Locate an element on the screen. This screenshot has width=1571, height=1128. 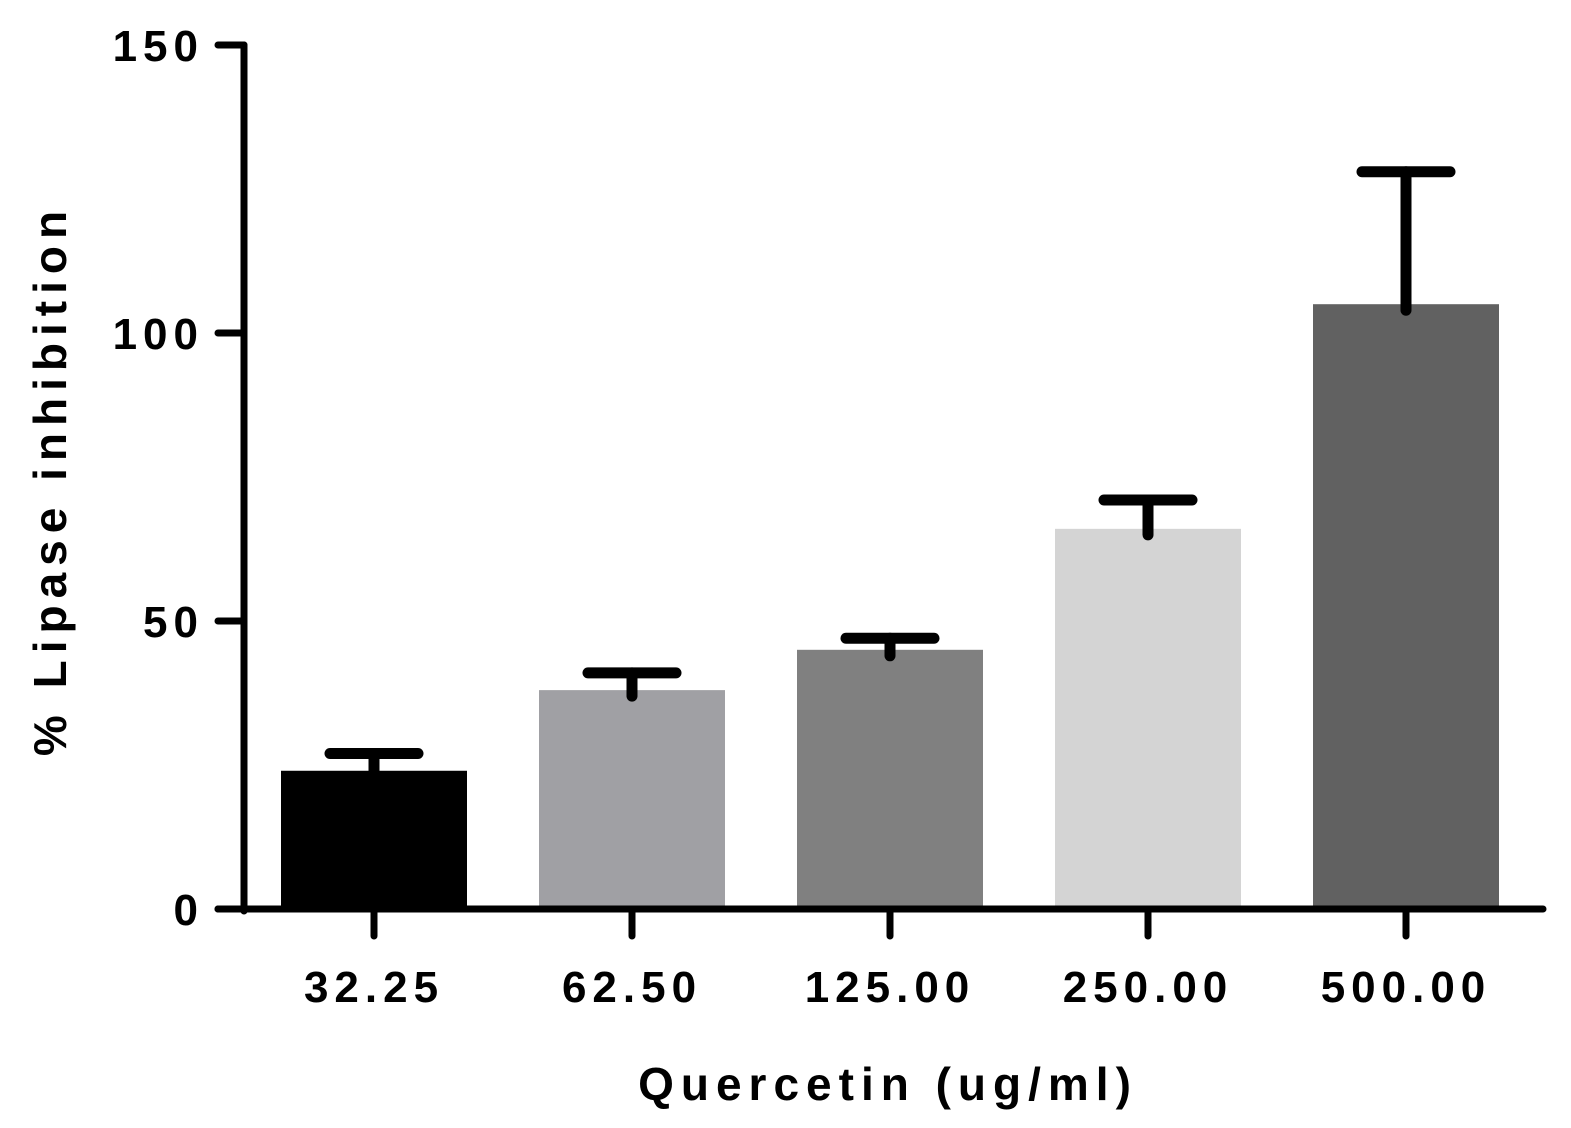
y-tick-label-100: 100 is located at coordinates (158, 334).